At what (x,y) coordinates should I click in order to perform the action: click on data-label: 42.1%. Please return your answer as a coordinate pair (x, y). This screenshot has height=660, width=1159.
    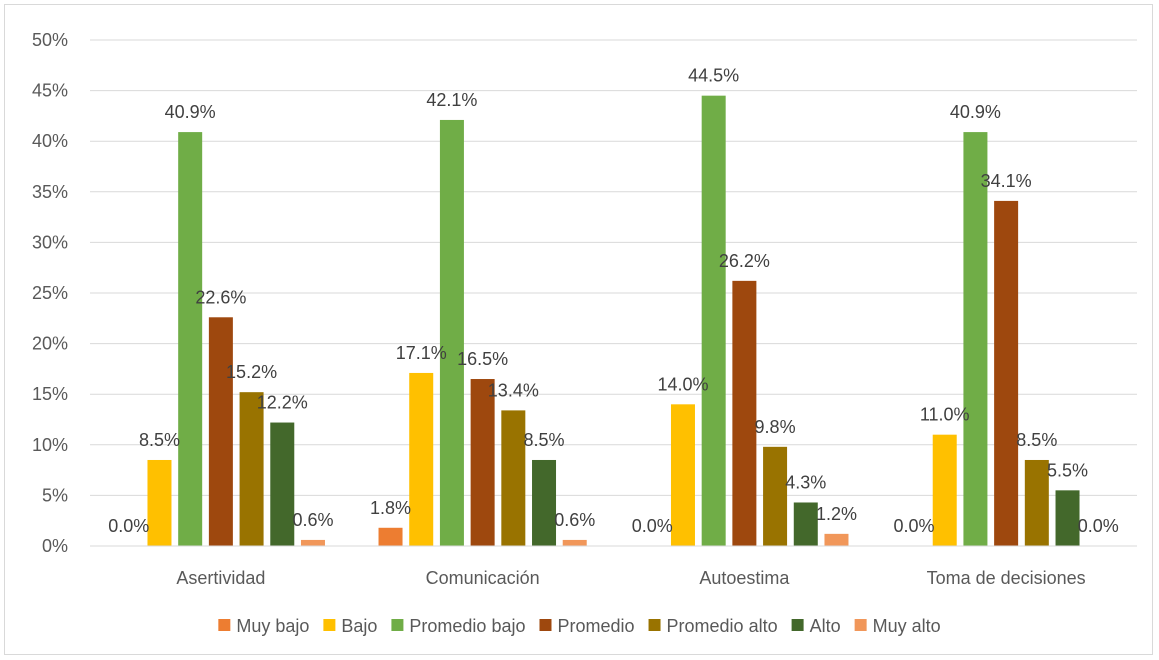
    Looking at the image, I should click on (451, 100).